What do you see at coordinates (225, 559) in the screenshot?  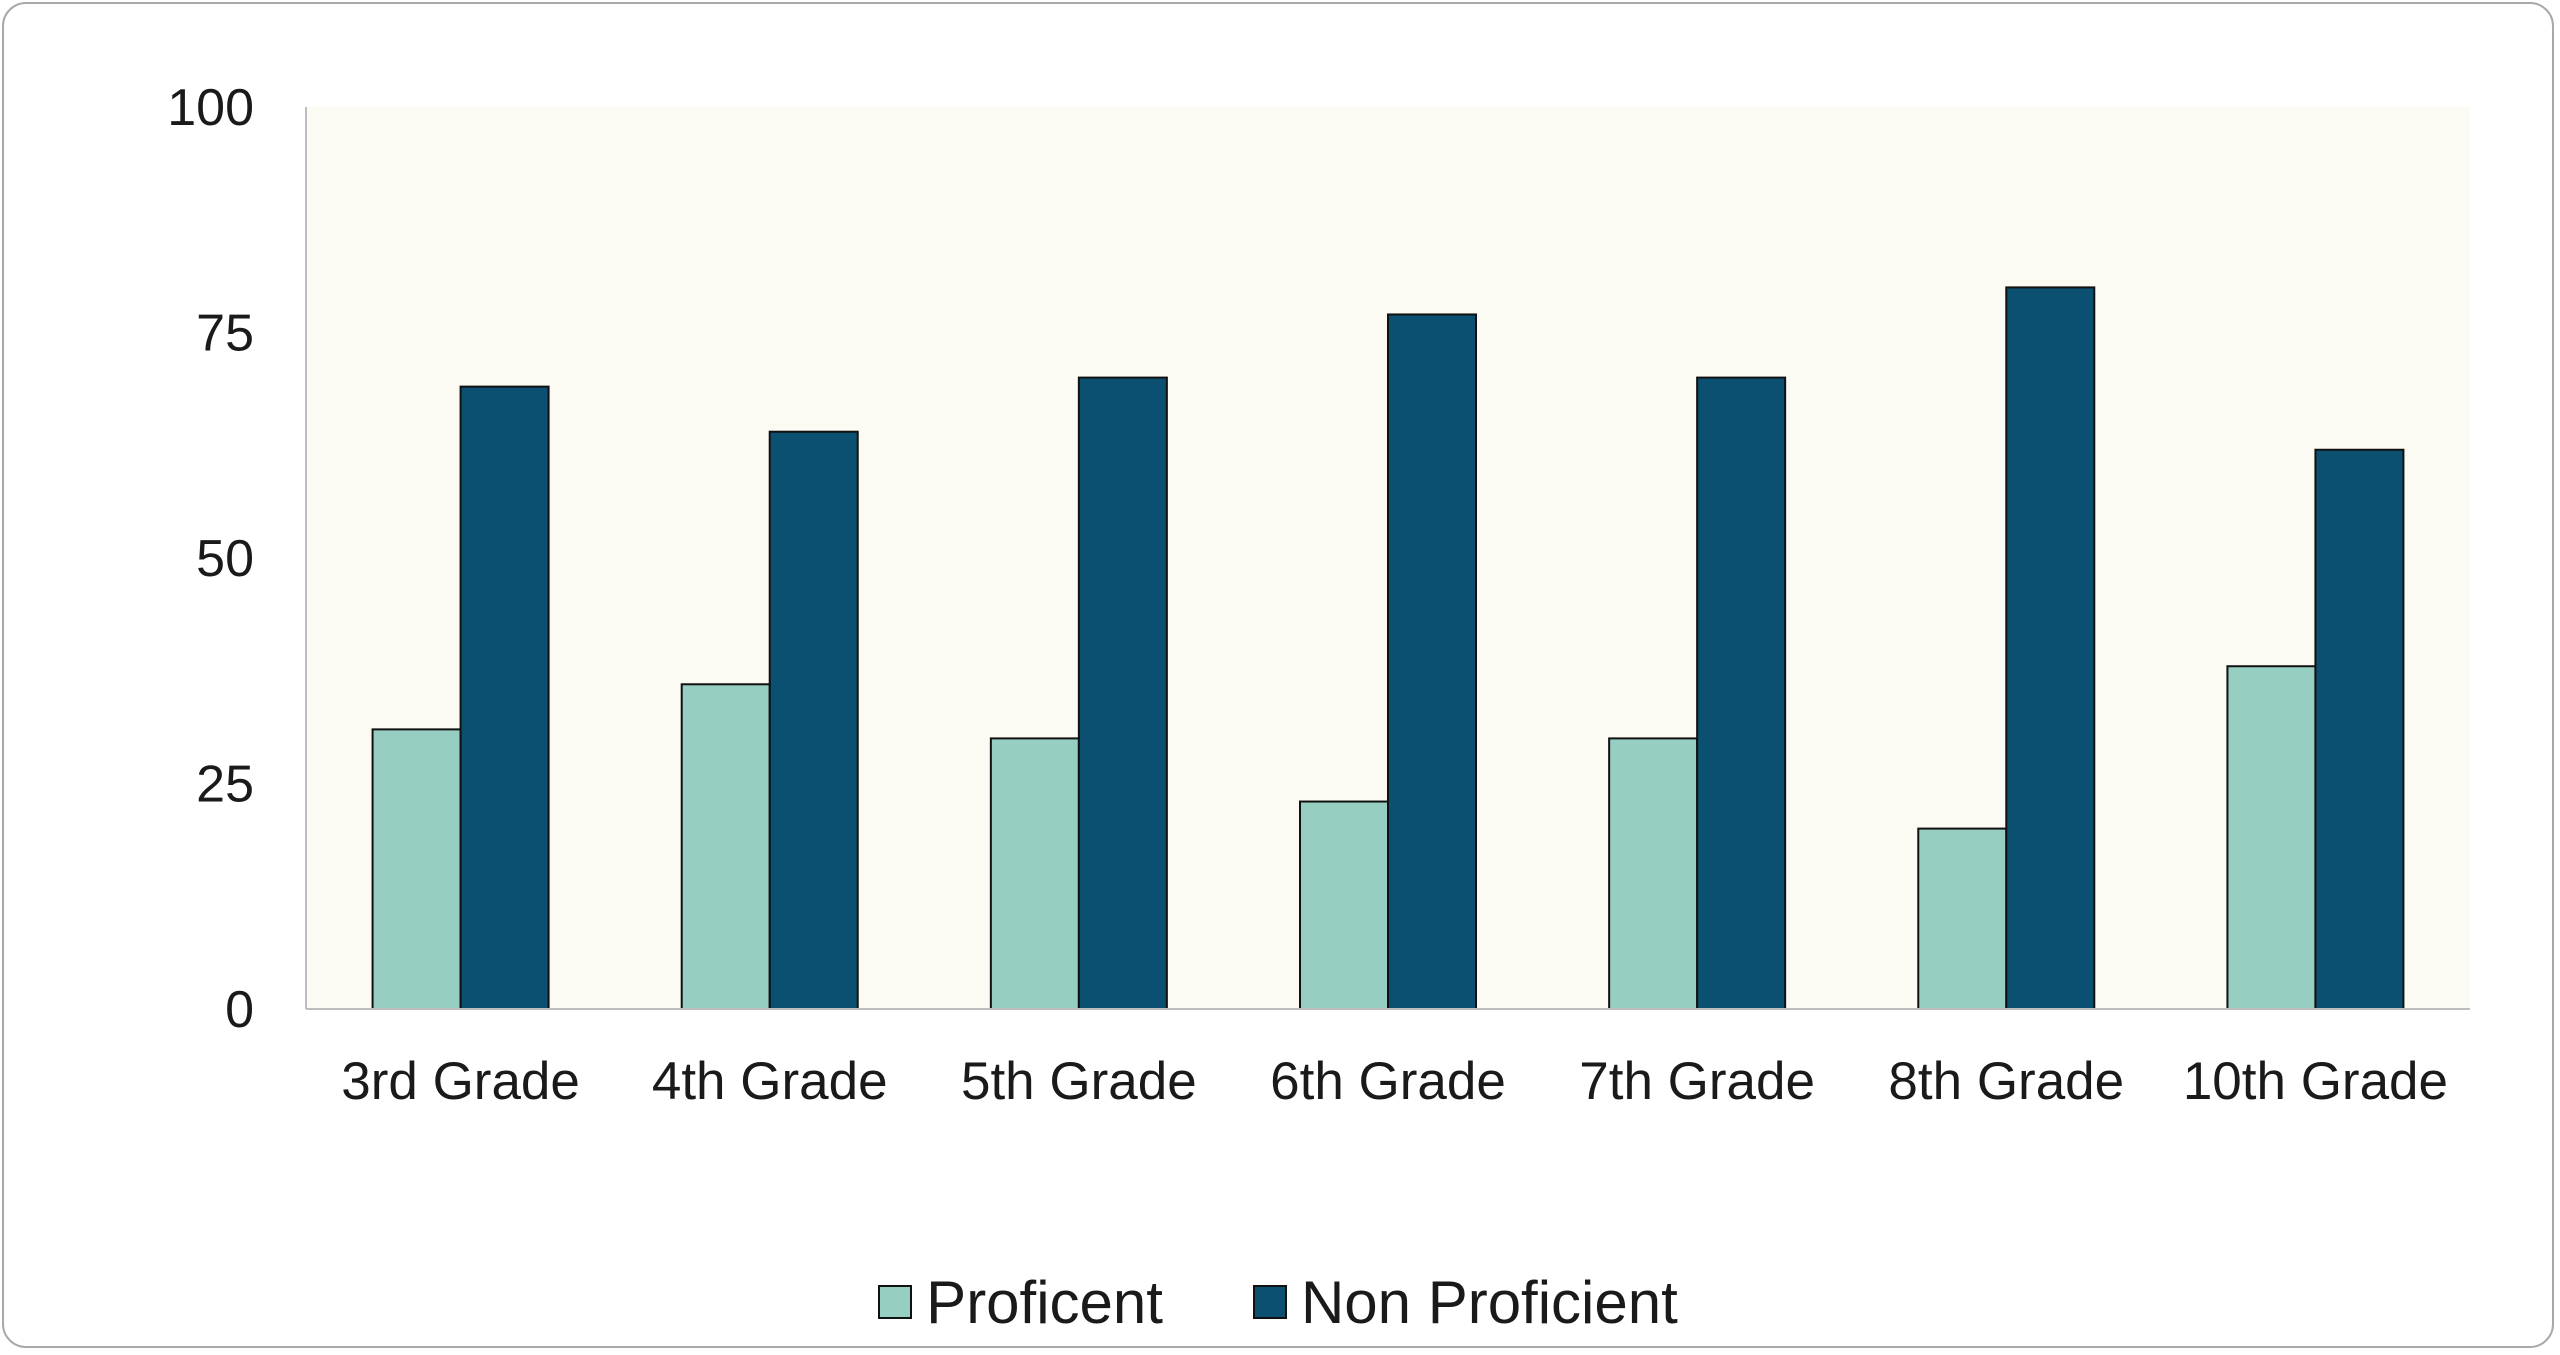 I see `y-tick-label: 50` at bounding box center [225, 559].